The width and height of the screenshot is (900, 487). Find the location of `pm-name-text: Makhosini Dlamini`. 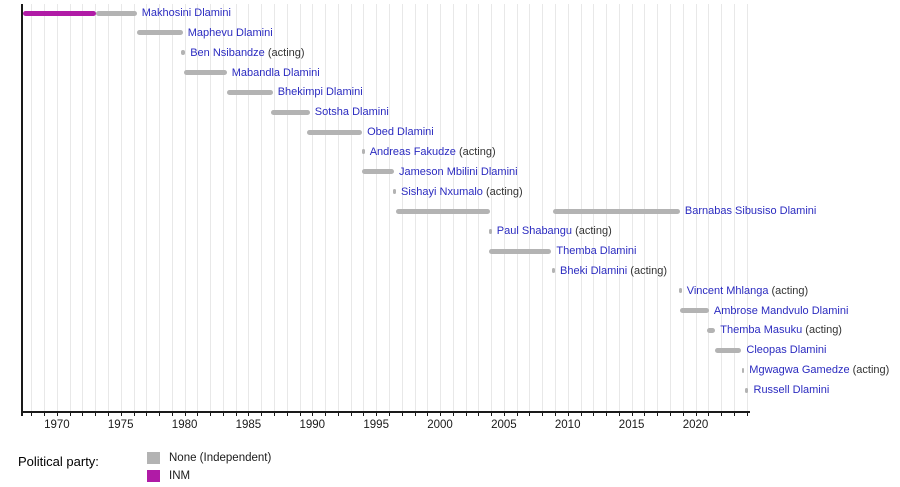

pm-name-text: Makhosini Dlamini is located at coordinates (186, 13).